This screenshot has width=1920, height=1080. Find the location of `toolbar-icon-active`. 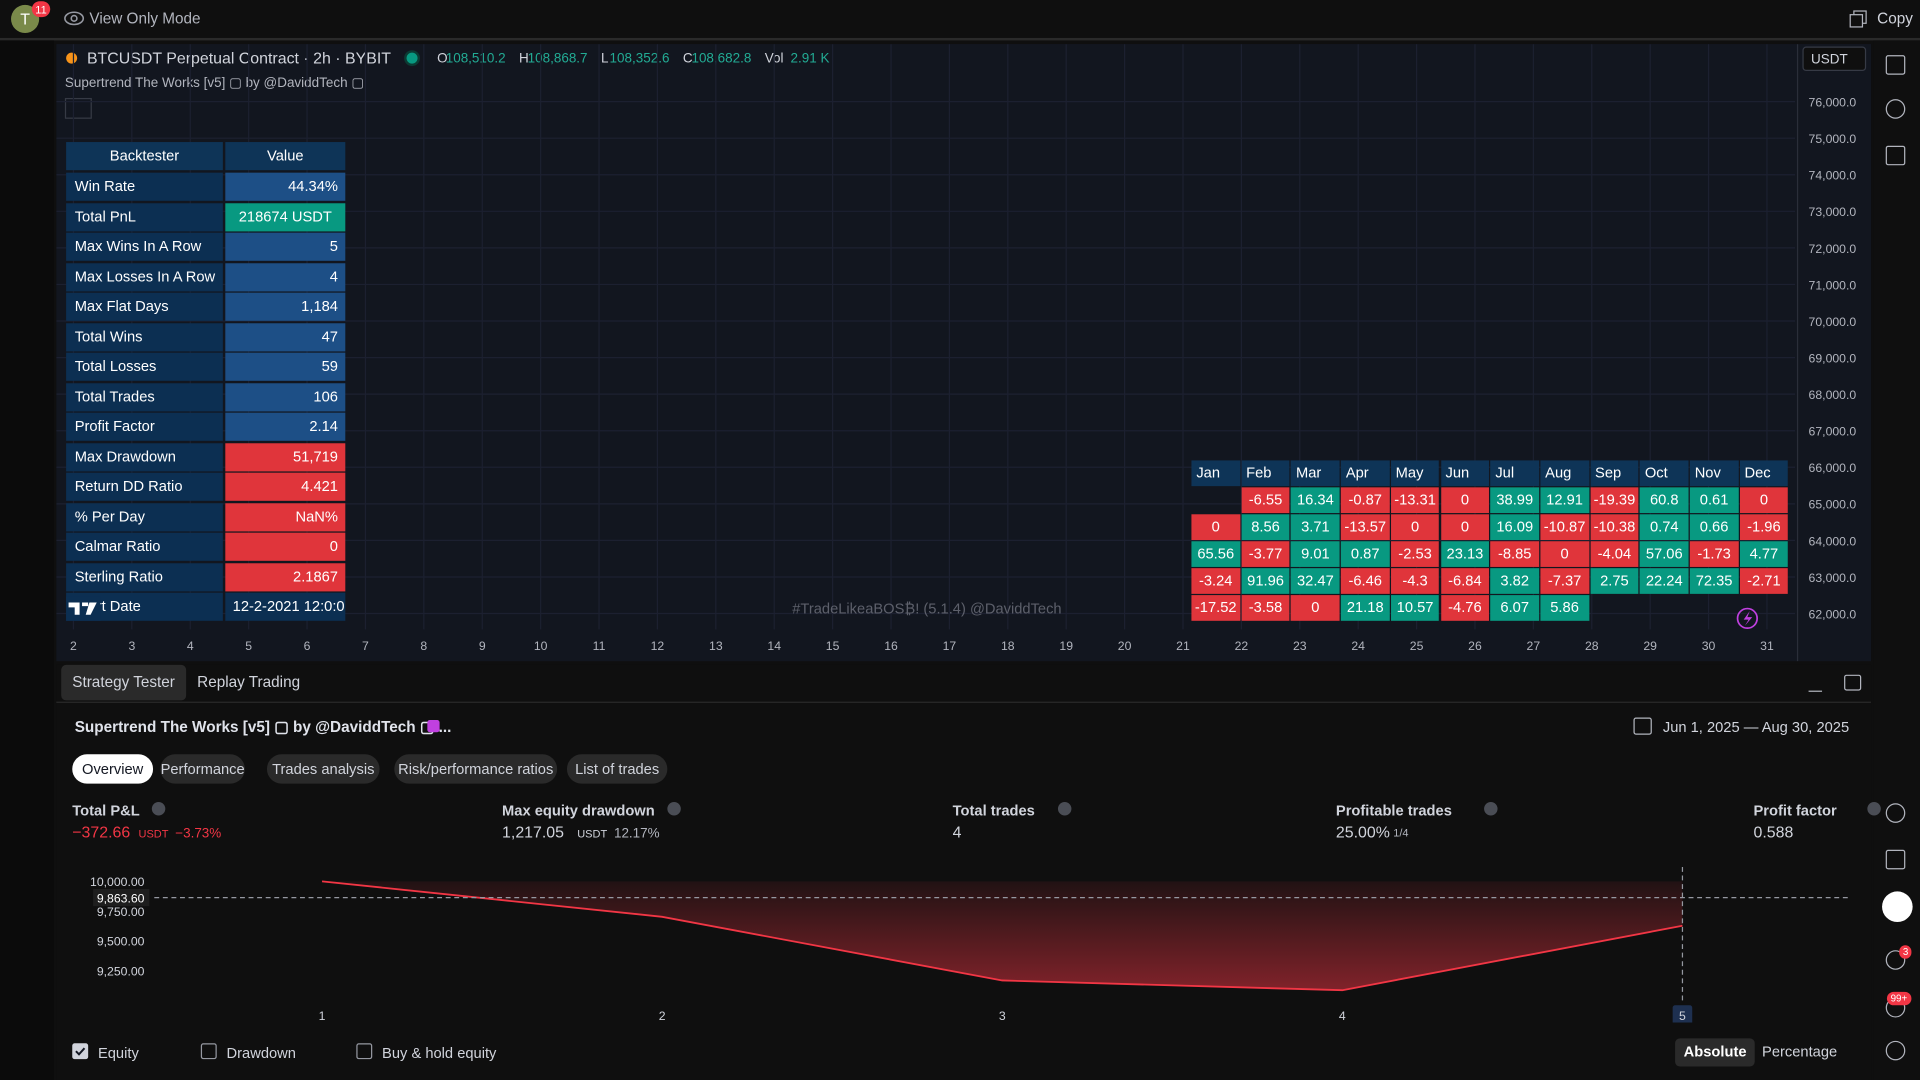

toolbar-icon-active is located at coordinates (1897, 907).